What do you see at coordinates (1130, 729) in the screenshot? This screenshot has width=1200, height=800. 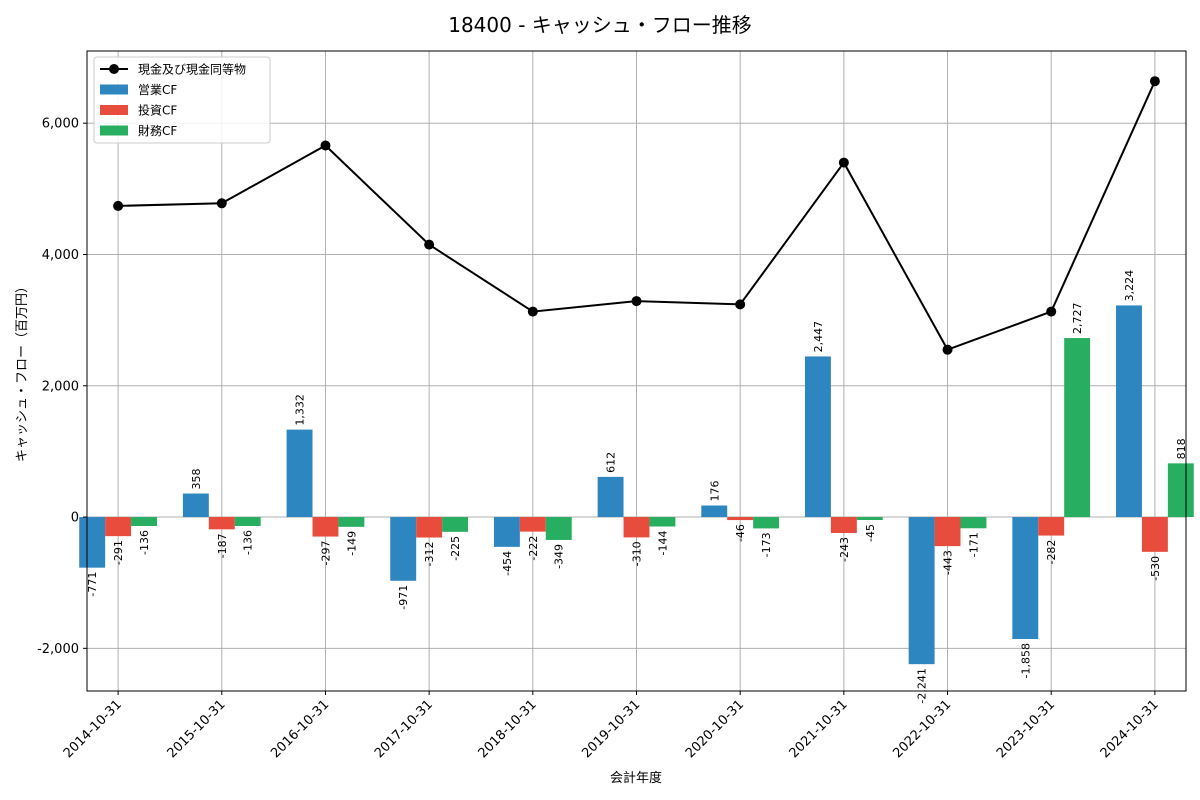 I see `x-tick-label: 2024-10-31` at bounding box center [1130, 729].